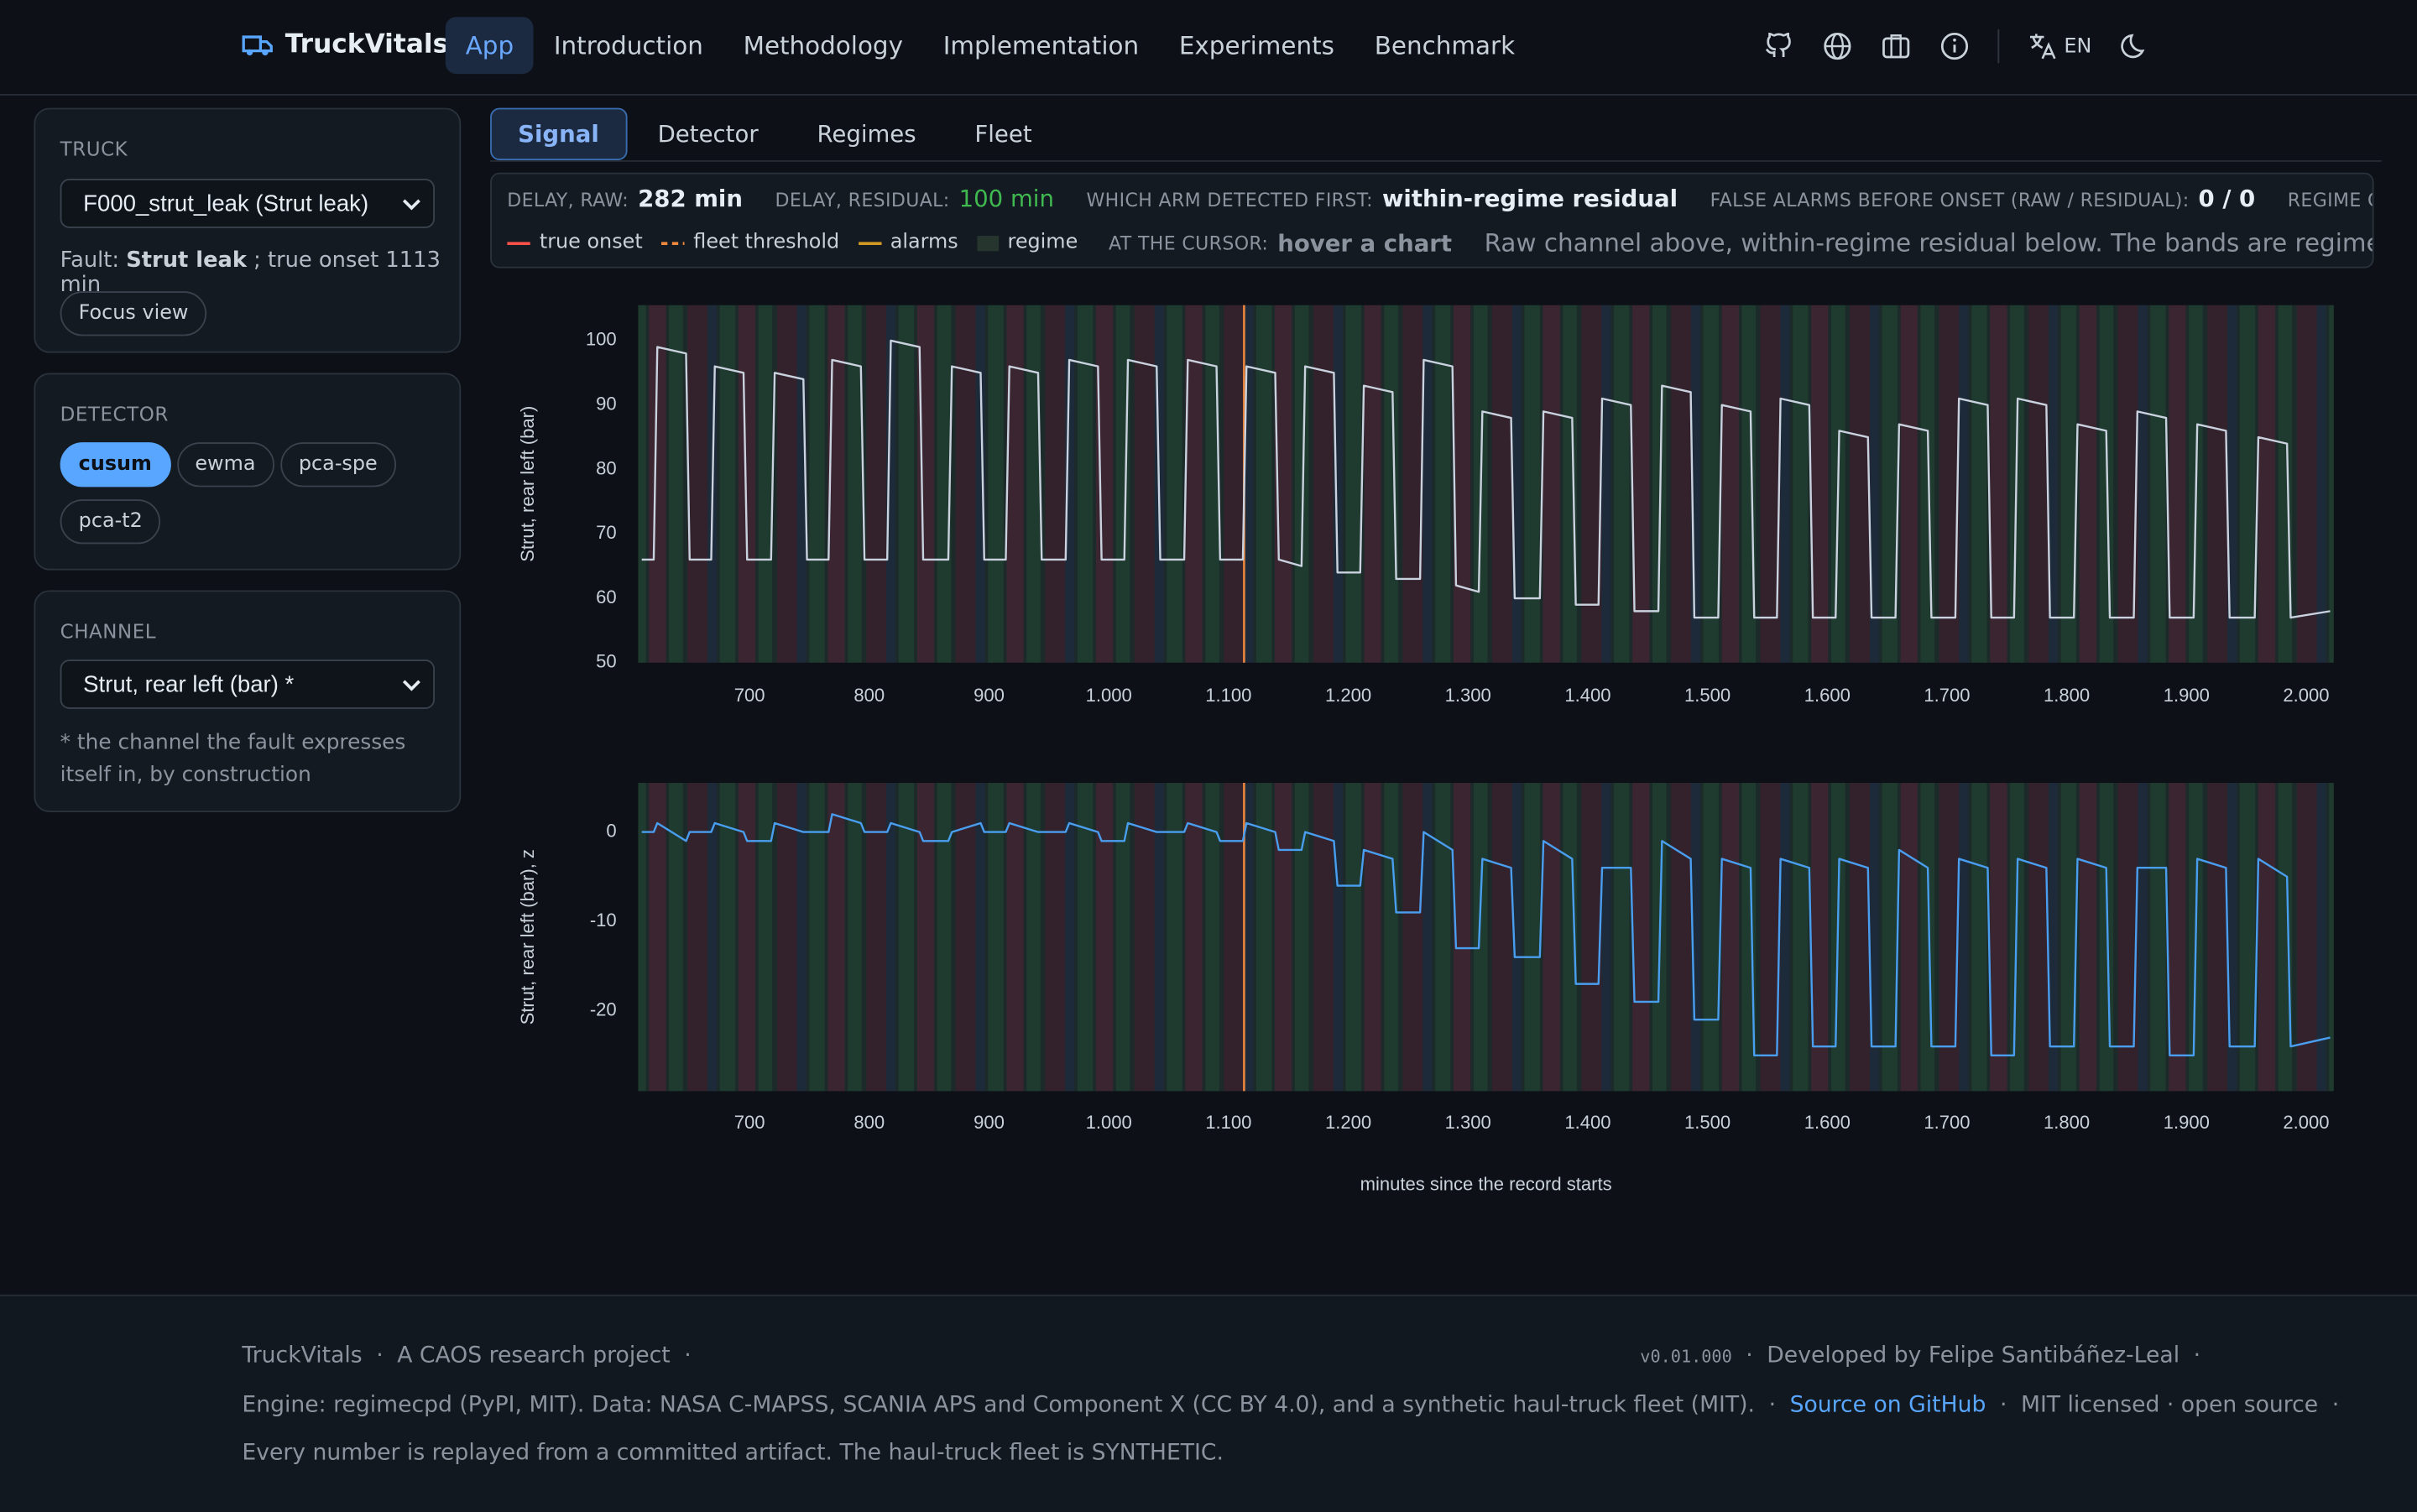 The image size is (2417, 1512). Describe the element at coordinates (1041, 45) in the screenshot. I see `nav-link: Implementation` at that location.